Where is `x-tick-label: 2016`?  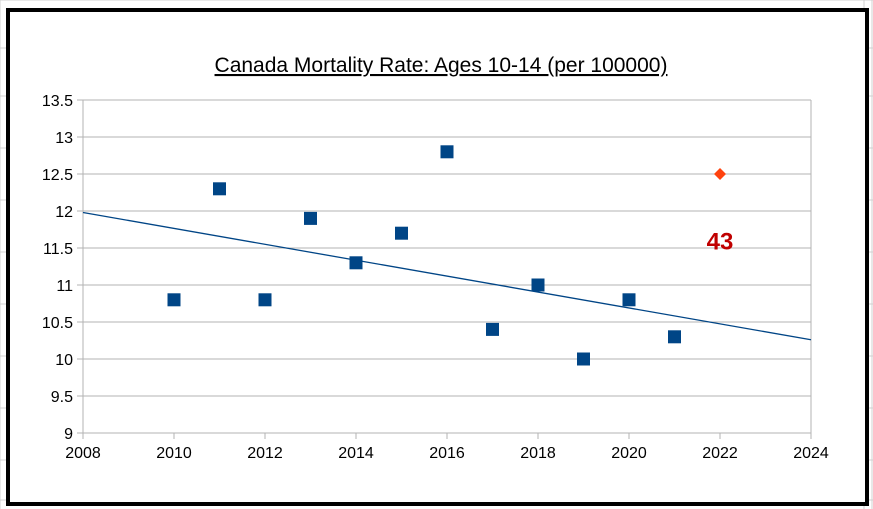 x-tick-label: 2016 is located at coordinates (447, 453).